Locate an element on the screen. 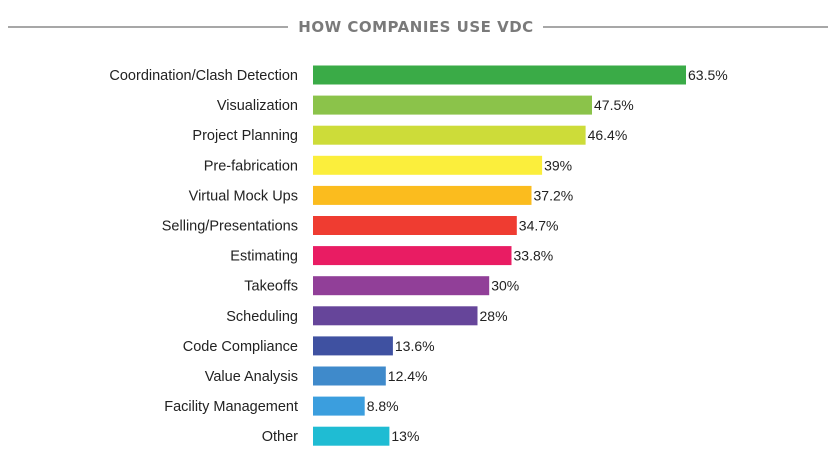  value-label: 33.8% is located at coordinates (534, 256).